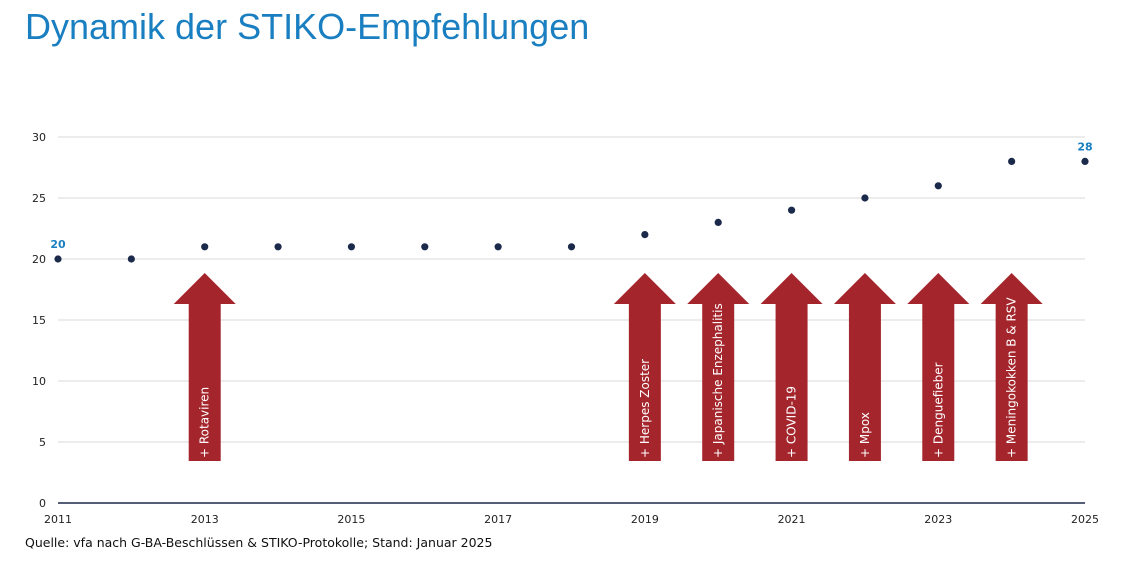 The image size is (1128, 562). I want to click on chart-title: Dynamik der STIKO-Empfehlungen, so click(307, 26).